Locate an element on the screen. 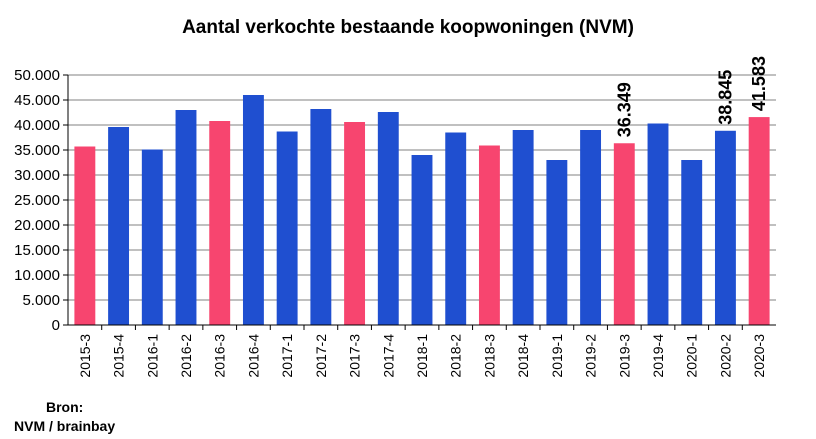 The width and height of the screenshot is (816, 439). x-tick-label: 2016-3 is located at coordinates (220, 356).